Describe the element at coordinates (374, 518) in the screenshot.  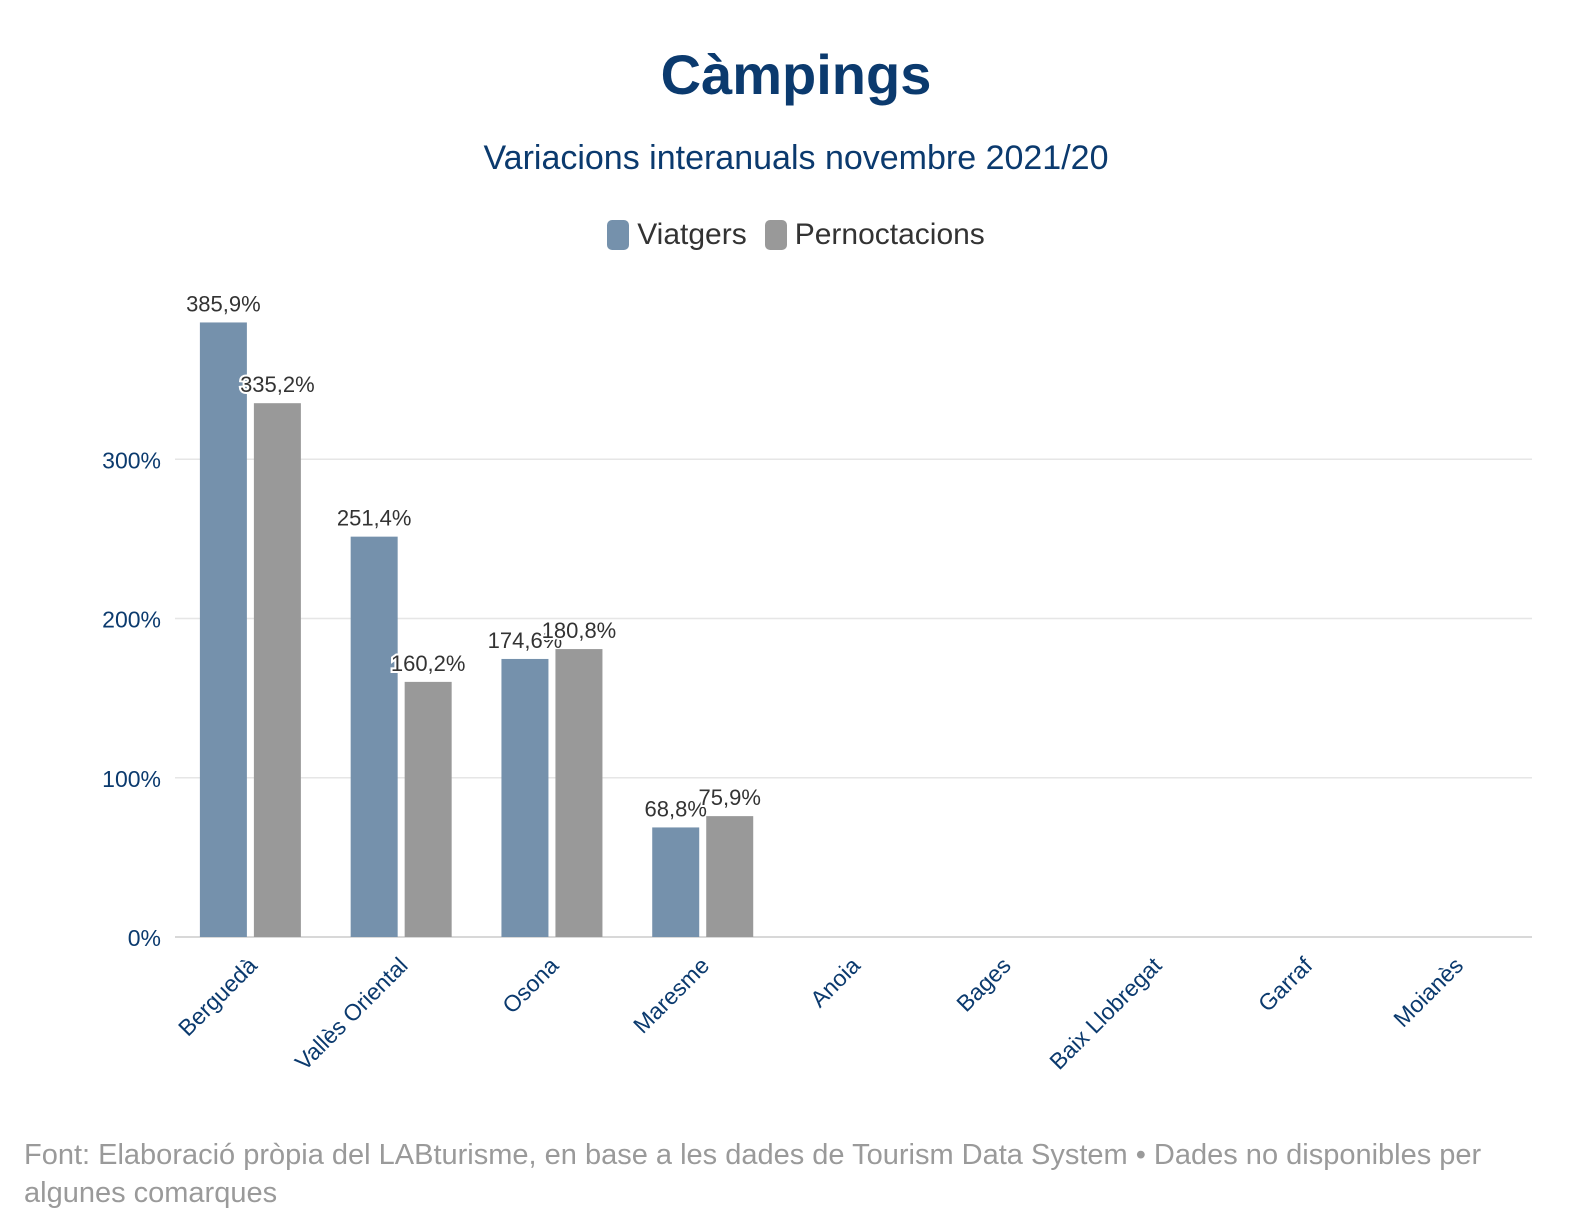
I see `data-label: 251,4%` at that location.